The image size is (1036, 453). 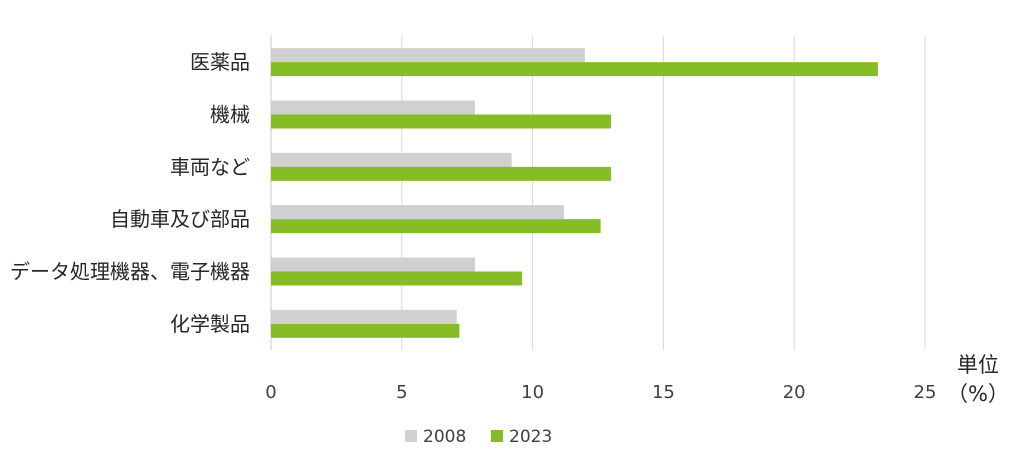 I want to click on x-tick-label: 0, so click(x=270, y=392).